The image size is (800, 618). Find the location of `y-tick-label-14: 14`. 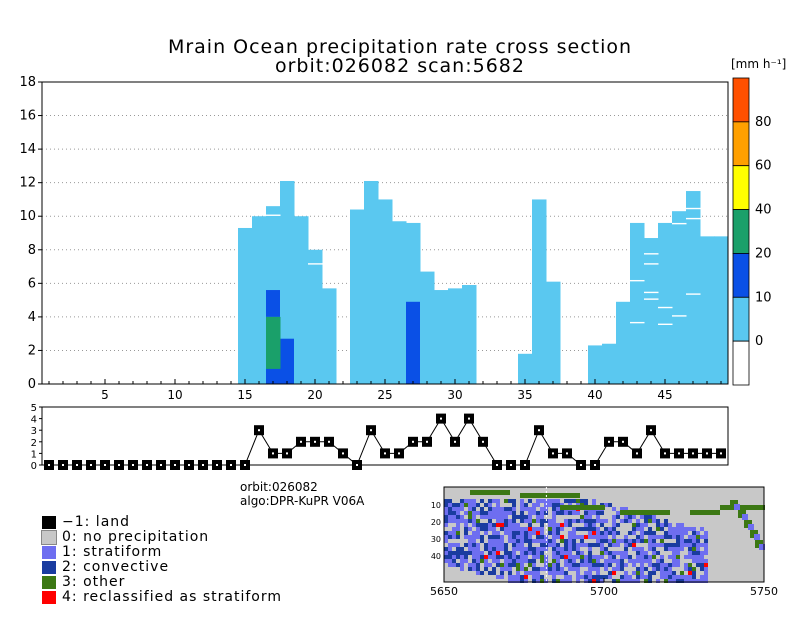

y-tick-label-14: 14 is located at coordinates (27, 149).